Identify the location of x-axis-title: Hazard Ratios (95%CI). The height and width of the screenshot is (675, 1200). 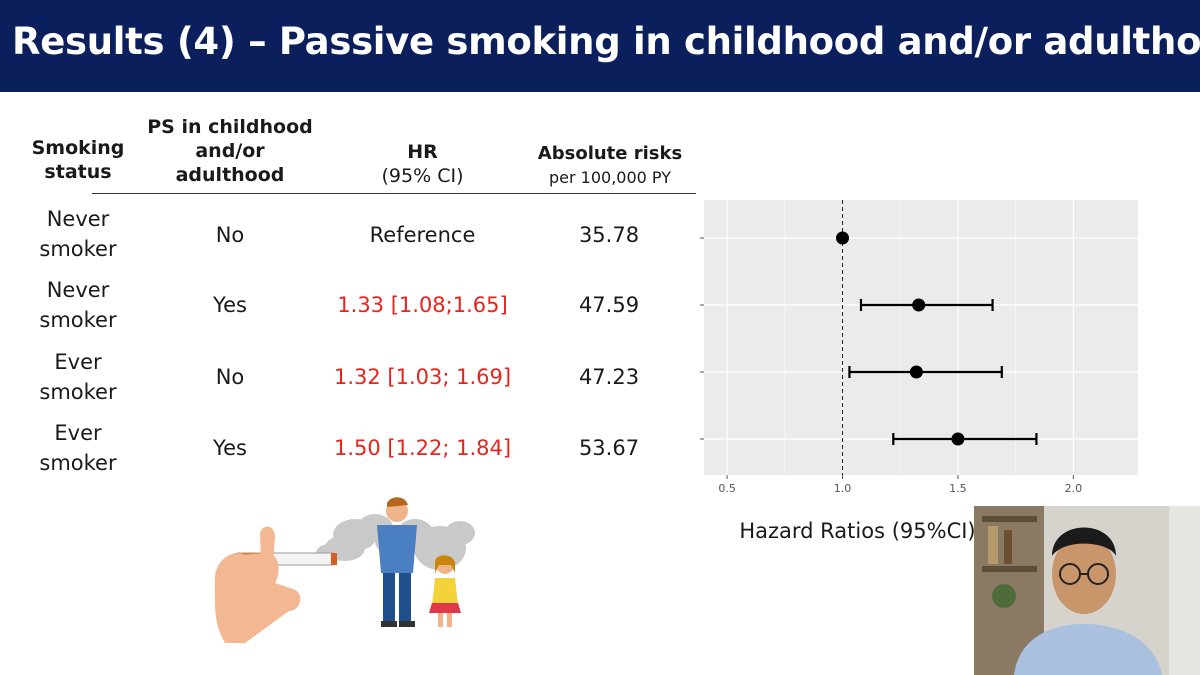
(857, 531).